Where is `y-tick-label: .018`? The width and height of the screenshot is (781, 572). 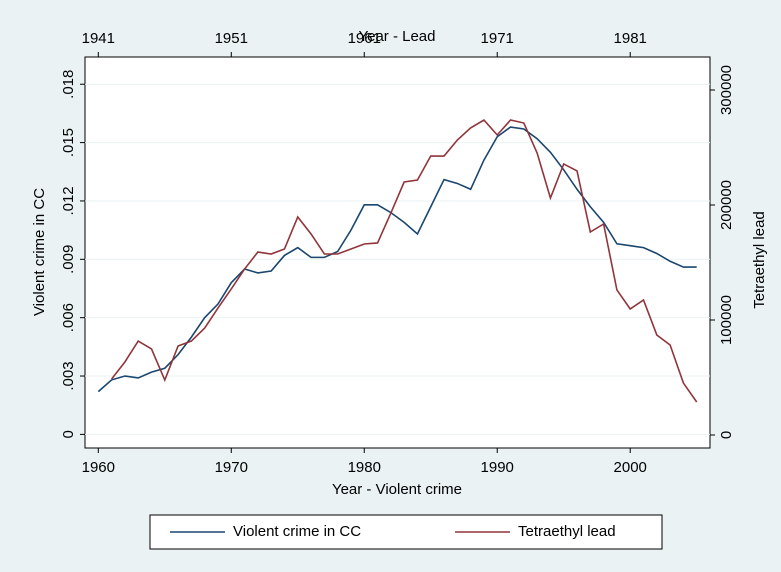 y-tick-label: .018 is located at coordinates (68, 84).